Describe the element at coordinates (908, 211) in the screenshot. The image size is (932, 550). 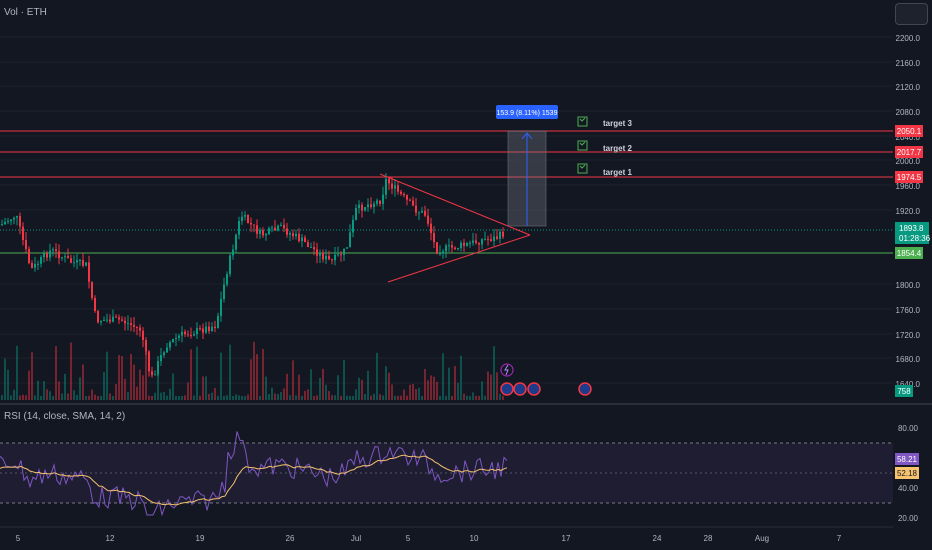
I see `price-tick: 1920.0` at that location.